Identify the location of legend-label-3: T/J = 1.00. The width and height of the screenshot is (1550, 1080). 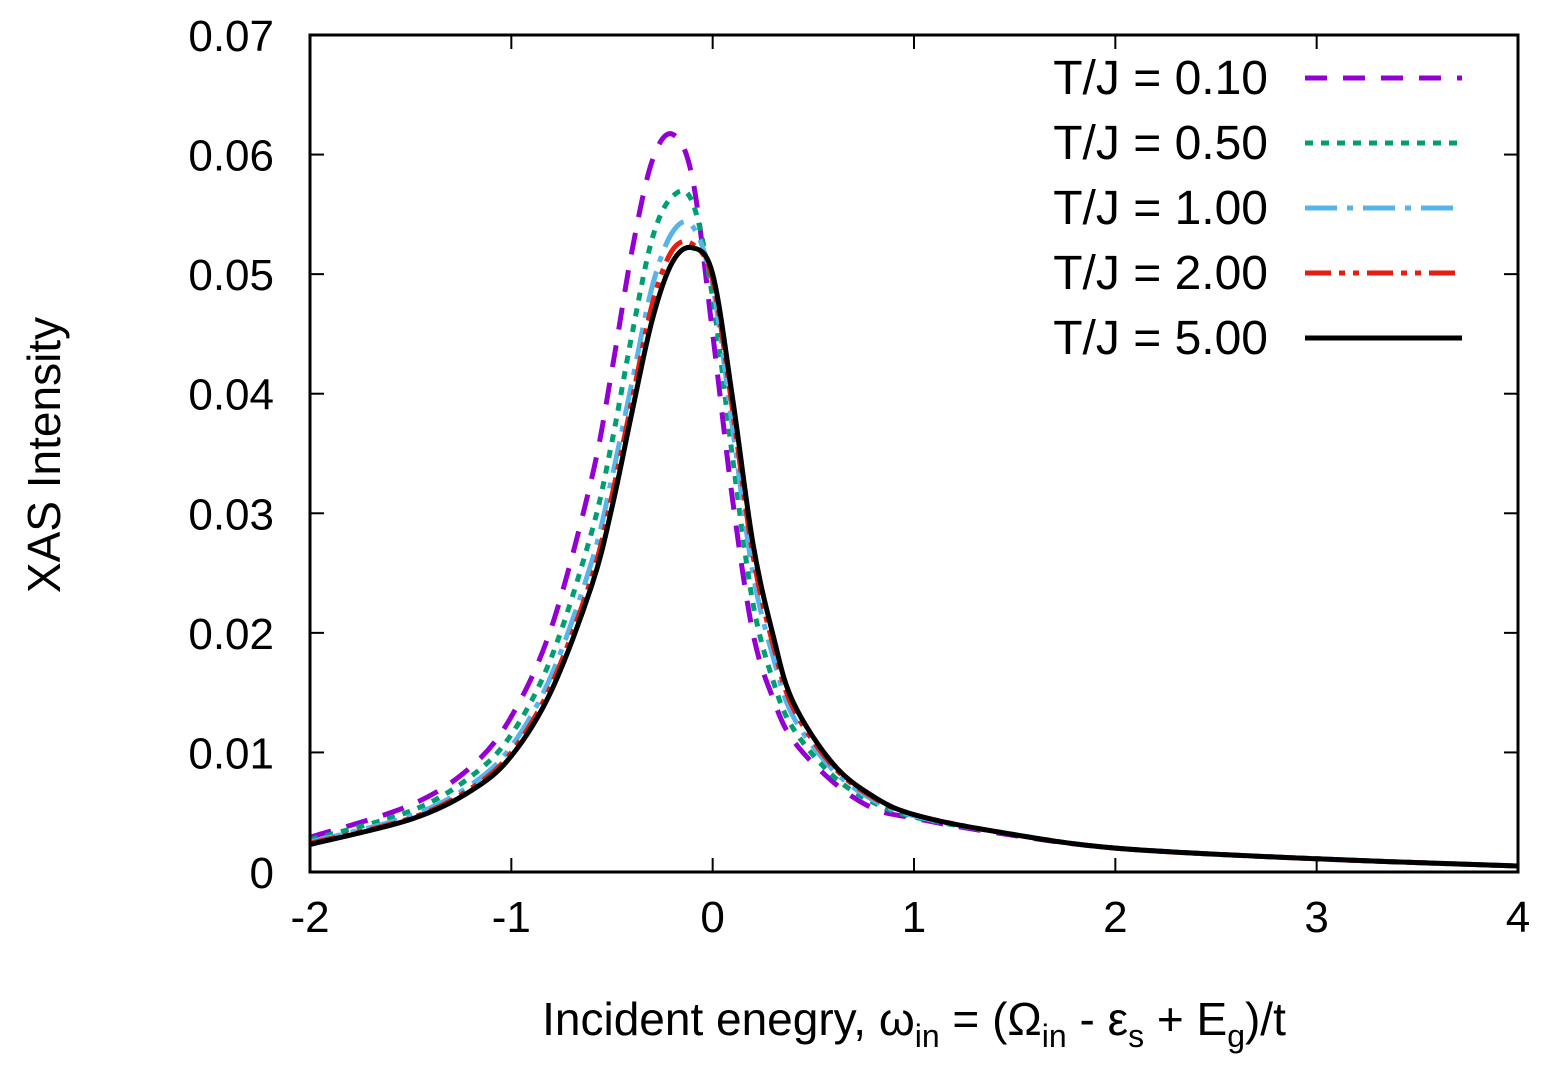
(1160, 208).